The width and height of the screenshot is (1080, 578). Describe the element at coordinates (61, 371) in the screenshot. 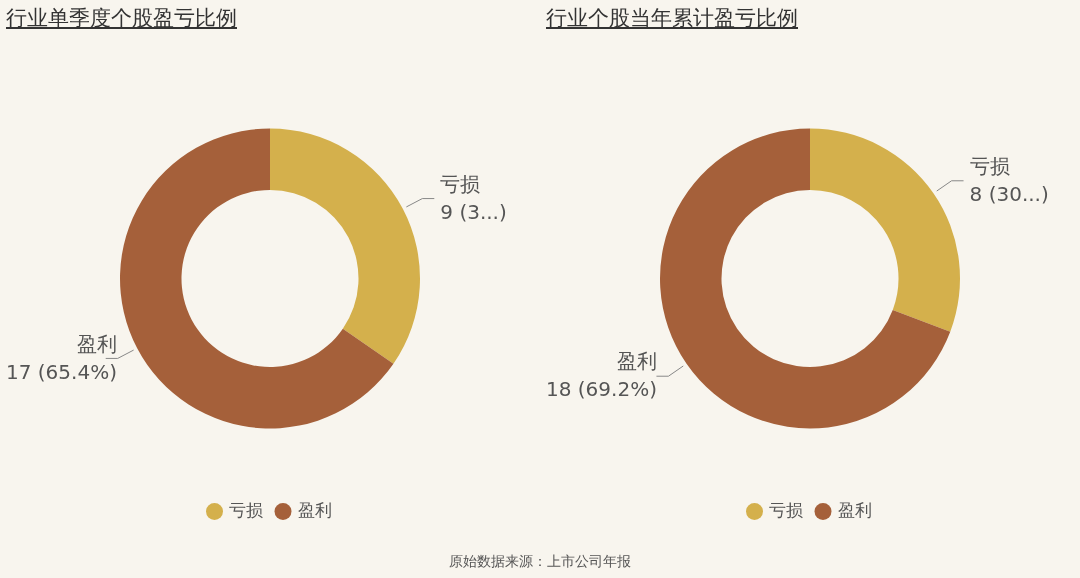

I see `data-label: 17 (65.4%)` at that location.